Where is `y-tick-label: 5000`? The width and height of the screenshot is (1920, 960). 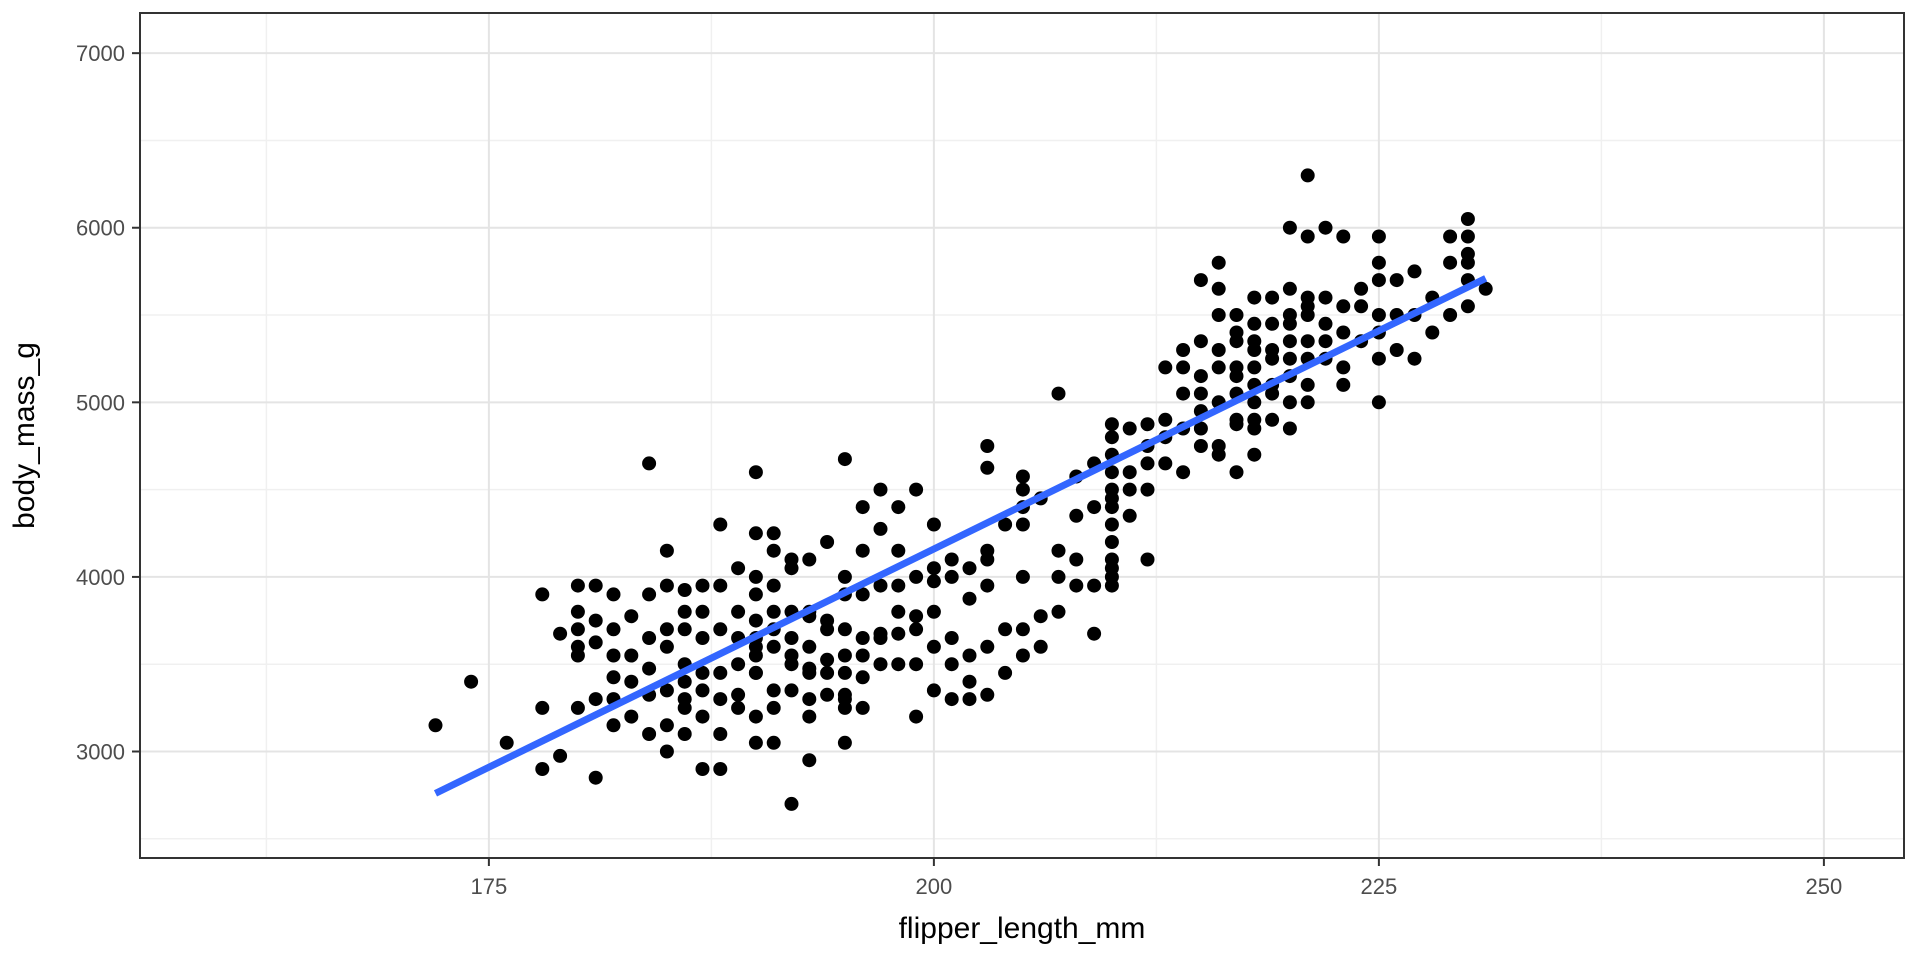 y-tick-label: 5000 is located at coordinates (100, 402).